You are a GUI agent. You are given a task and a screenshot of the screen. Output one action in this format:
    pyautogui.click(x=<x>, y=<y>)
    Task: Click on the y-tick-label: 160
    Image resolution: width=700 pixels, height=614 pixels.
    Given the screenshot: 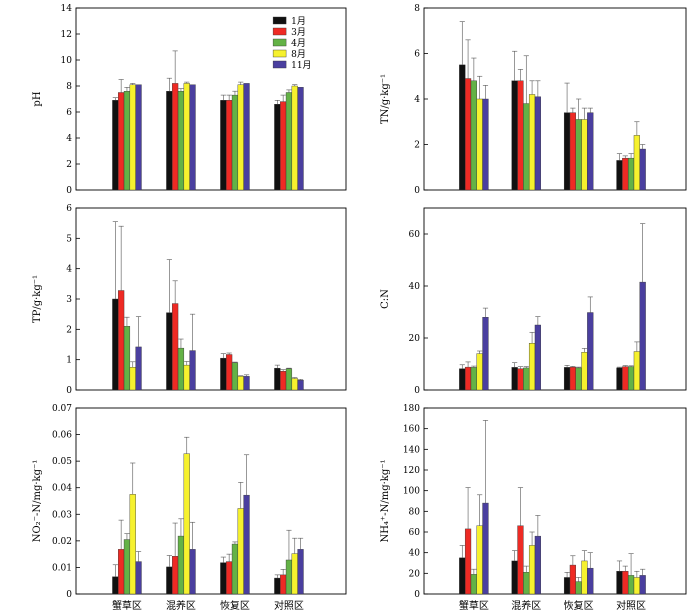 What is the action you would take?
    pyautogui.click(x=411, y=430)
    